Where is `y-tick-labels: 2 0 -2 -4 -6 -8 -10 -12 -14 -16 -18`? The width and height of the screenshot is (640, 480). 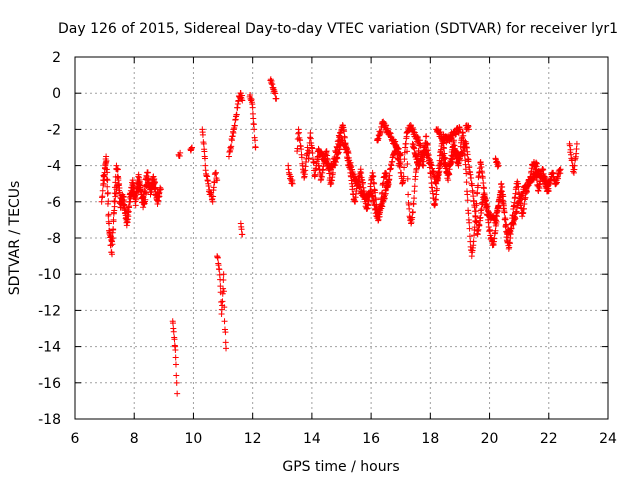 y-tick-labels: 2 0 -2 -4 -6 -8 -10 -12 -14 -16 -18 is located at coordinates (49, 239).